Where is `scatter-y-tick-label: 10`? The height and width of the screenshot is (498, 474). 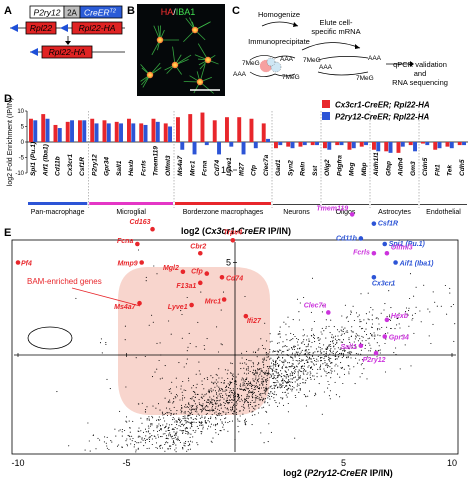 scatter-y-tick-label: 10 is located at coordinates (226, 170).